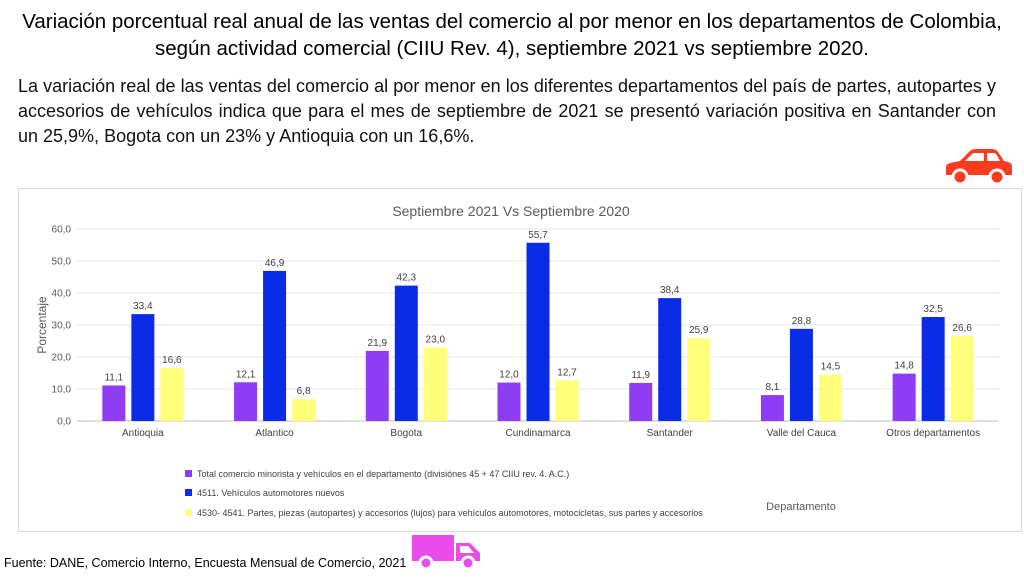 This screenshot has width=1024, height=578. What do you see at coordinates (62, 294) in the screenshot?
I see `y-tick-label: 40,0` at bounding box center [62, 294].